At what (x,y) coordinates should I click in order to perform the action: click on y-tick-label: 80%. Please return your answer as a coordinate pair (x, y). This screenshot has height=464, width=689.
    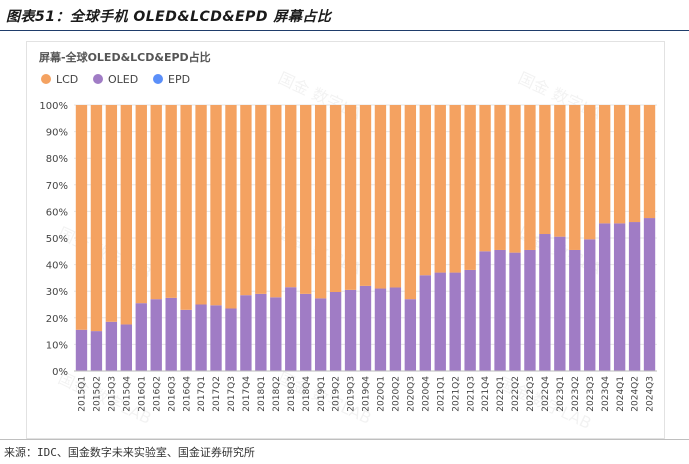
    Looking at the image, I should click on (57, 159).